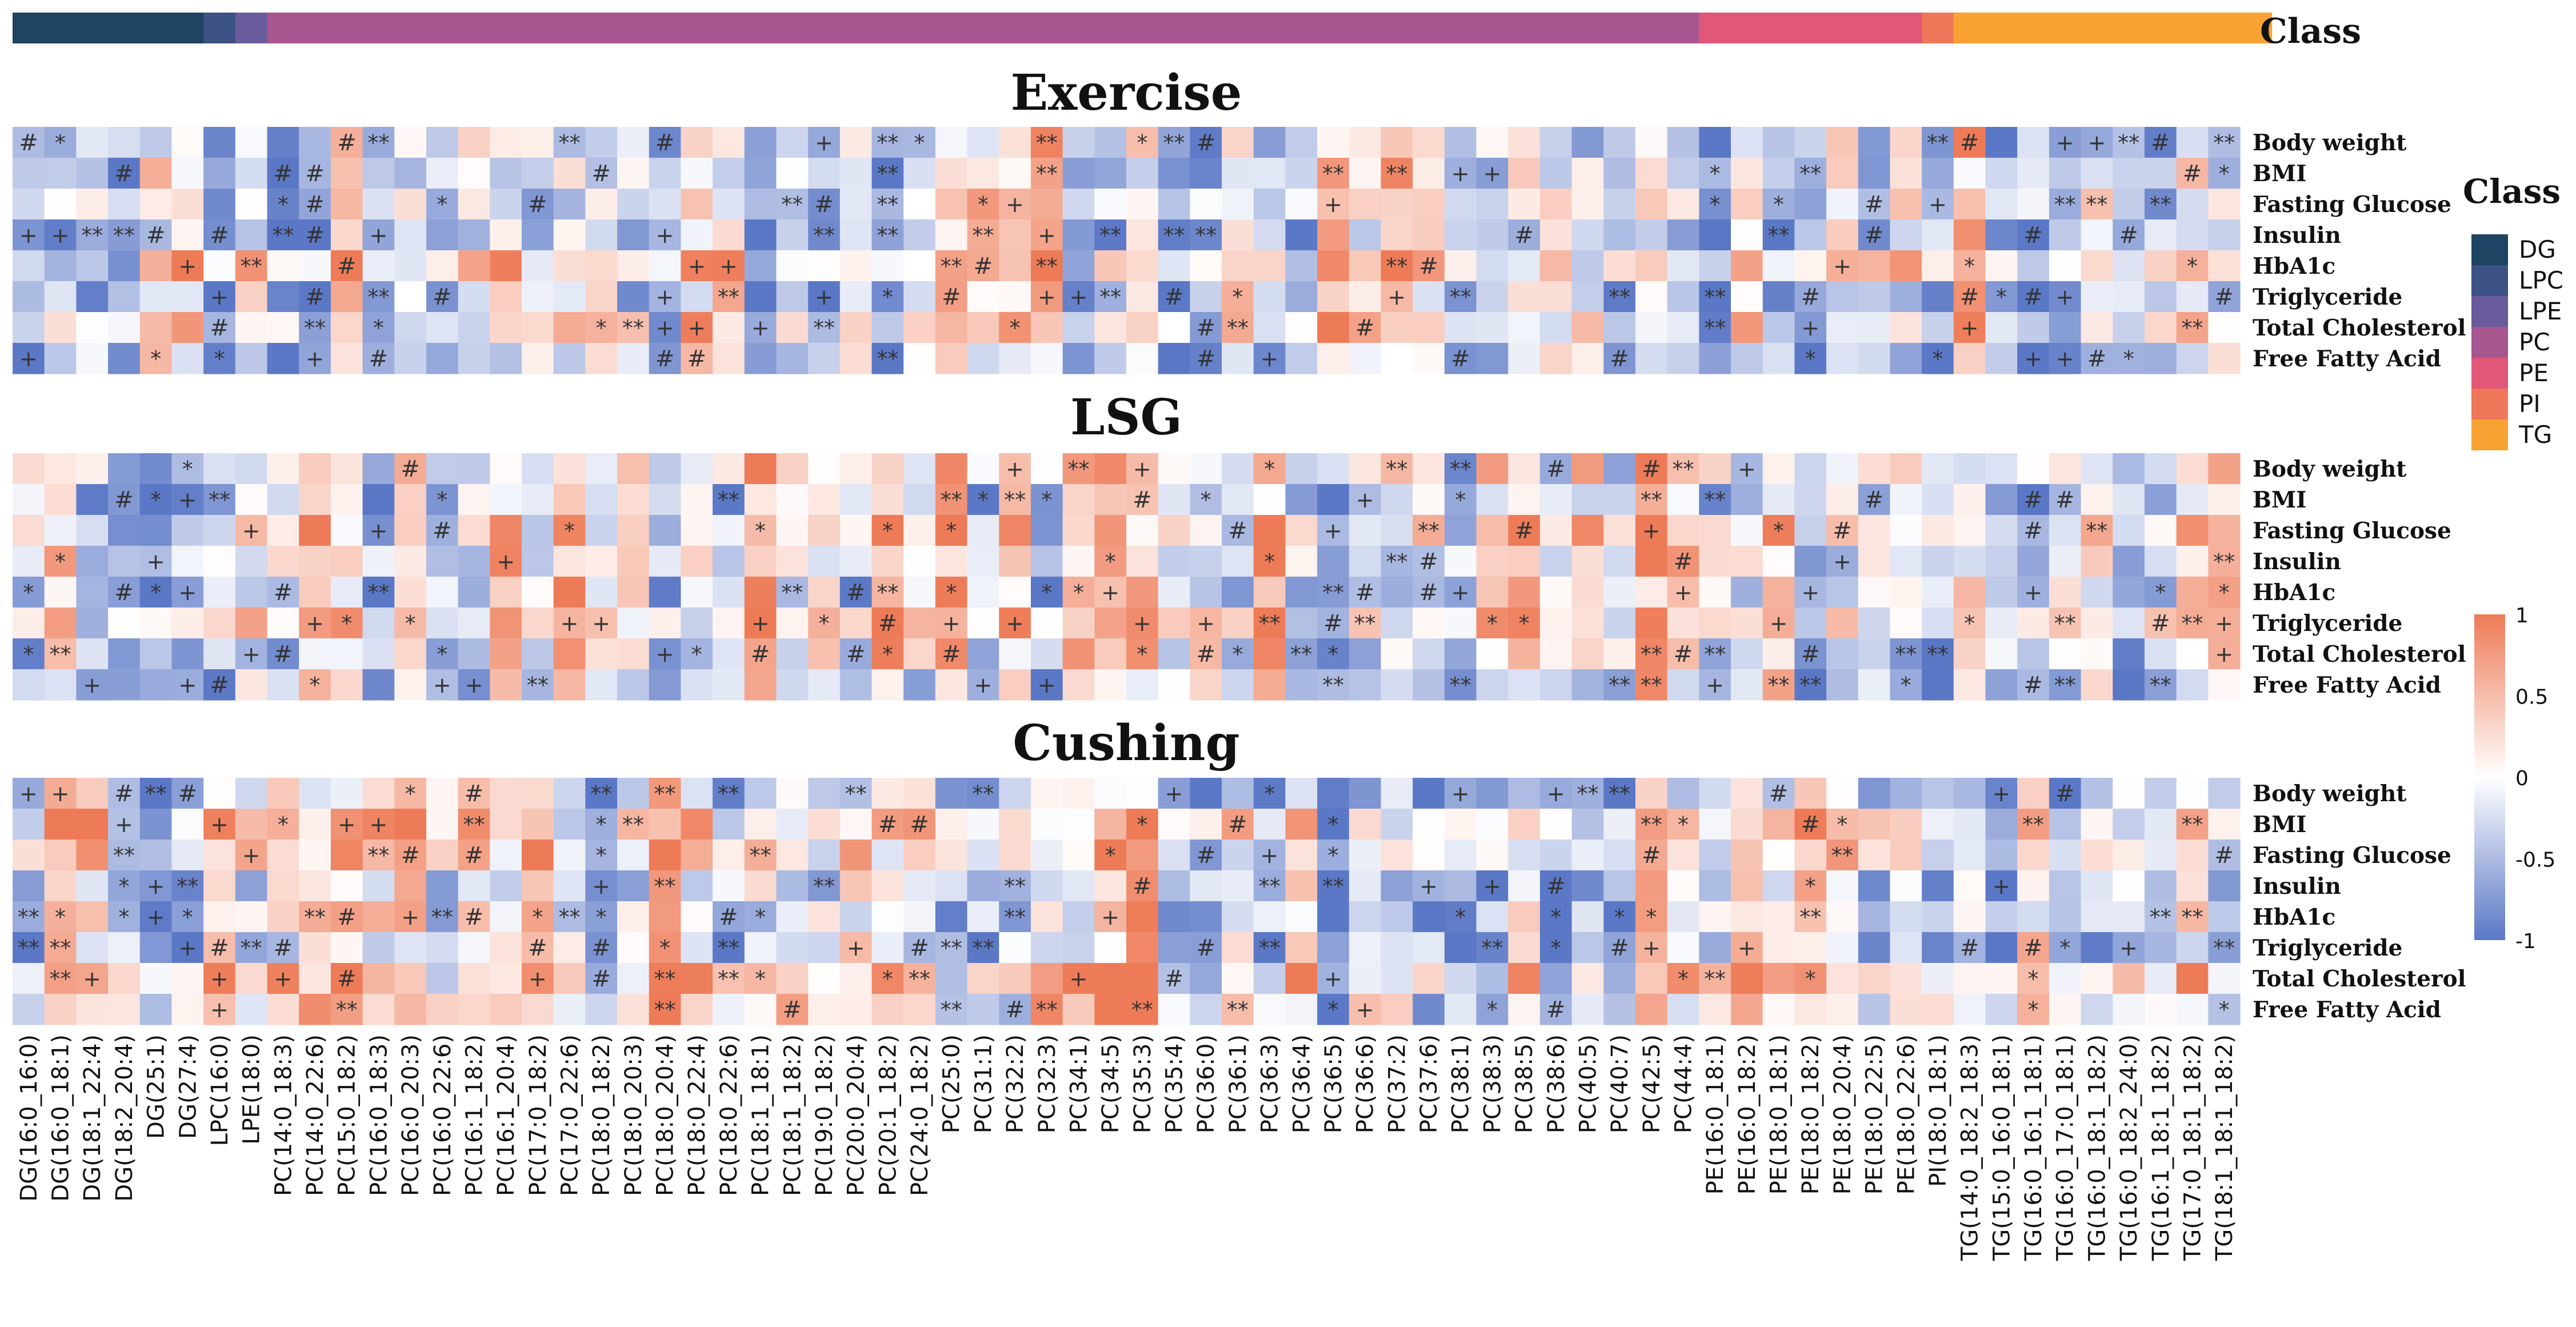 The width and height of the screenshot is (2576, 1327). What do you see at coordinates (379, 1115) in the screenshot?
I see `column-label: PC(16:0_18:3)` at bounding box center [379, 1115].